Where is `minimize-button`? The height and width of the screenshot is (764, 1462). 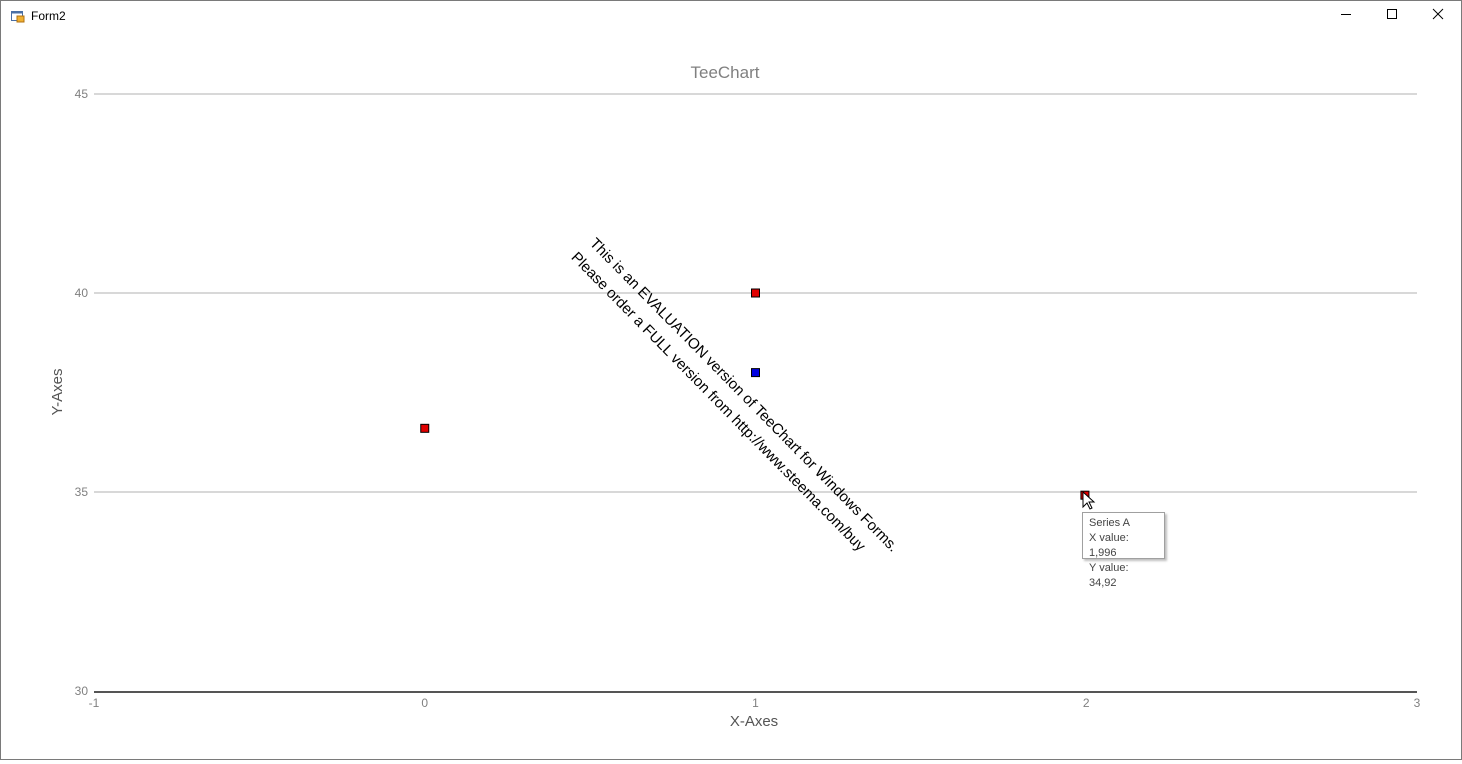
minimize-button is located at coordinates (1346, 16).